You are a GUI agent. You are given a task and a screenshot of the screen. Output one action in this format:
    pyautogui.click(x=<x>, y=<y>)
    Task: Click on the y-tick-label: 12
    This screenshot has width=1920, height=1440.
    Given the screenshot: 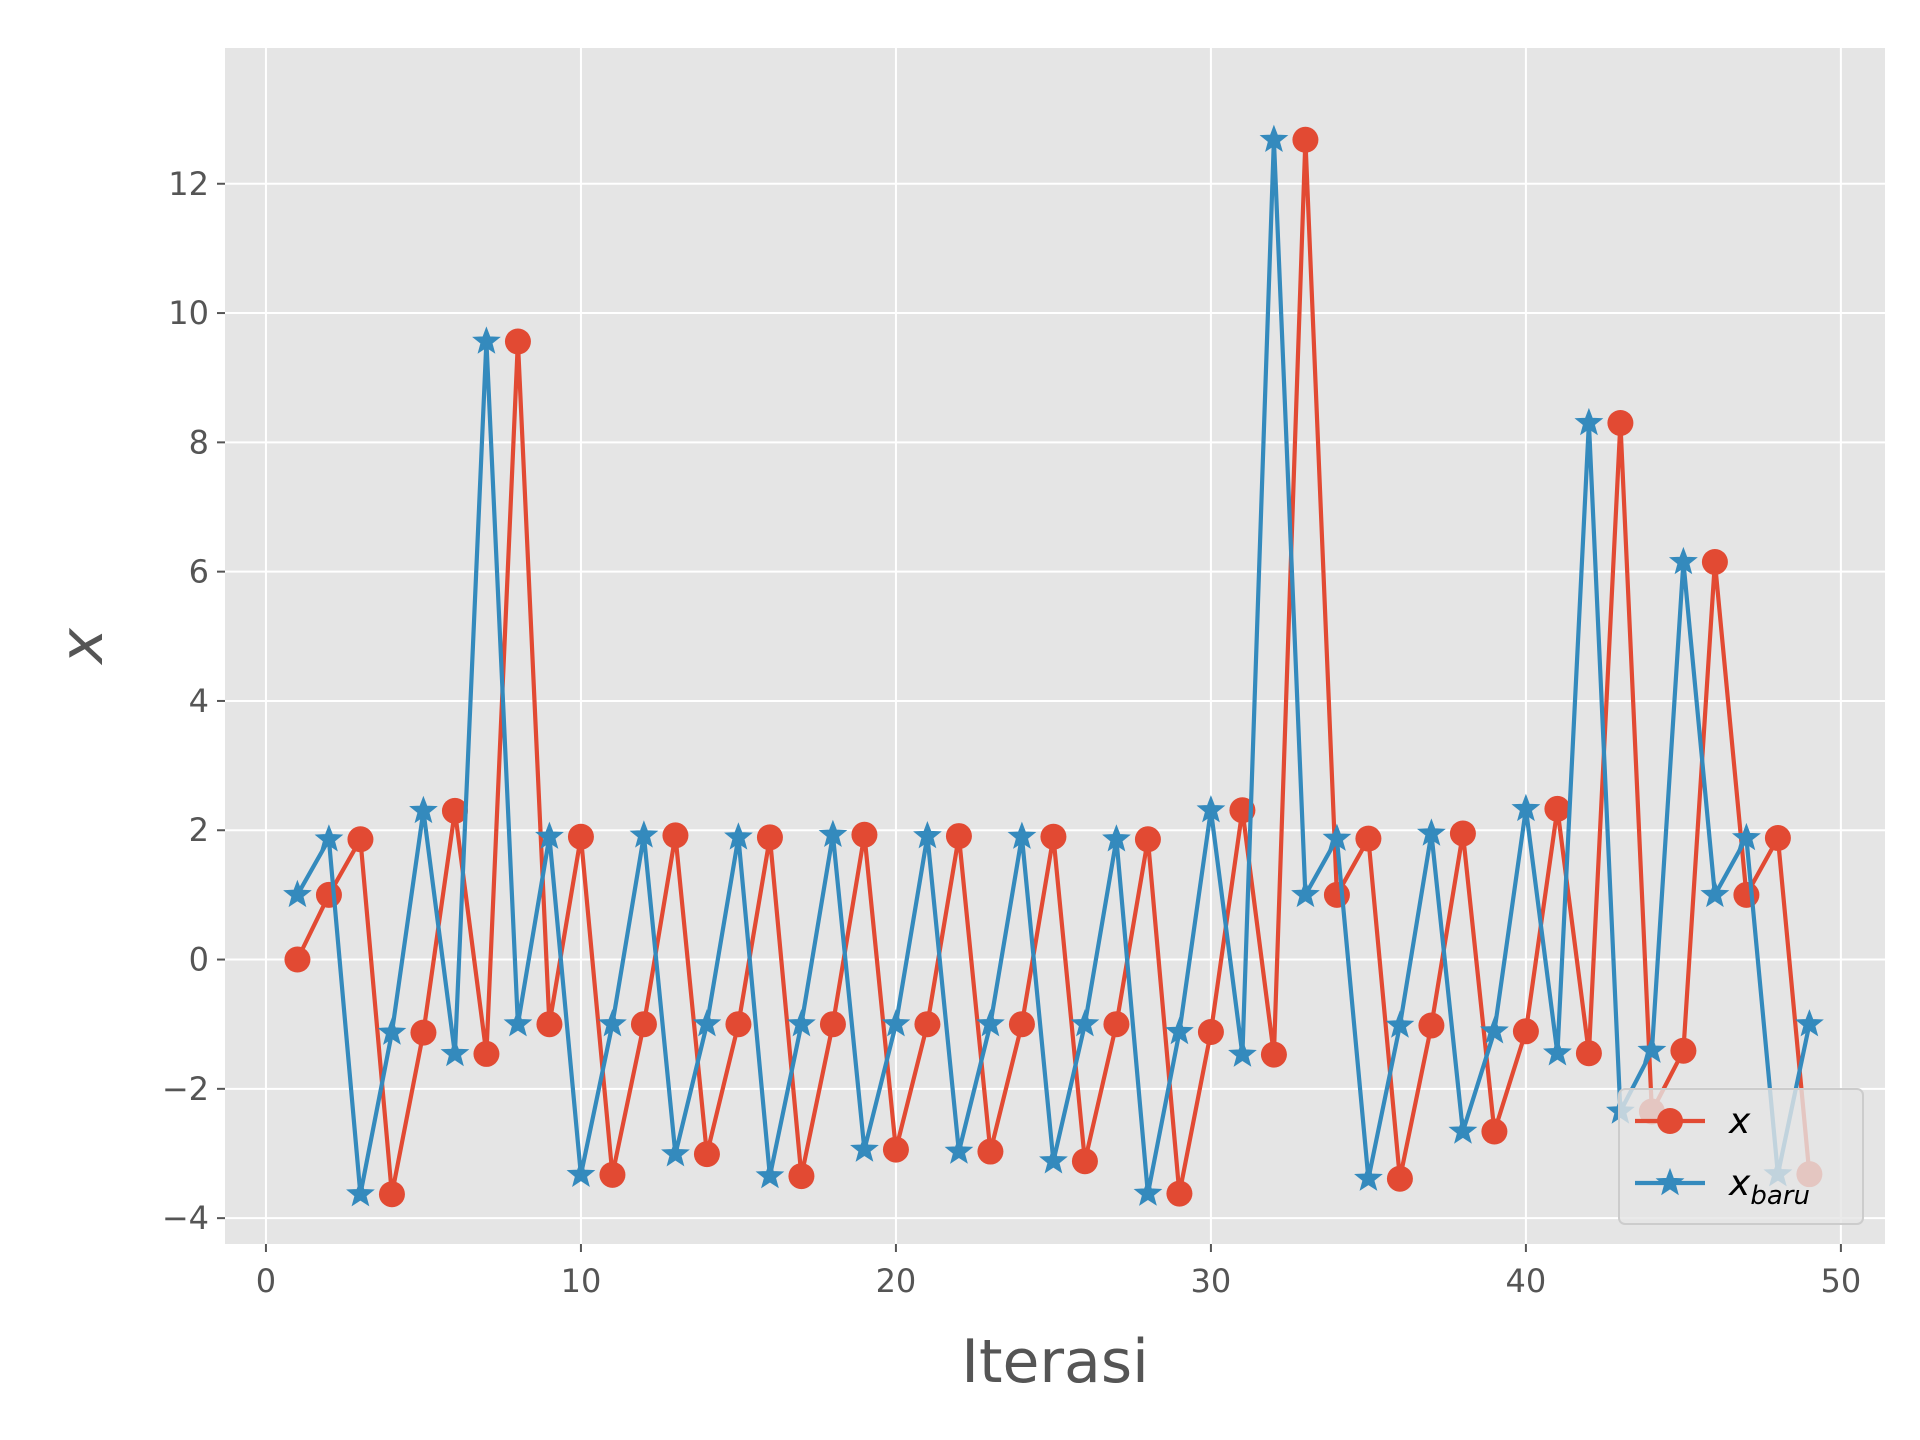 What is the action you would take?
    pyautogui.click(x=188, y=184)
    